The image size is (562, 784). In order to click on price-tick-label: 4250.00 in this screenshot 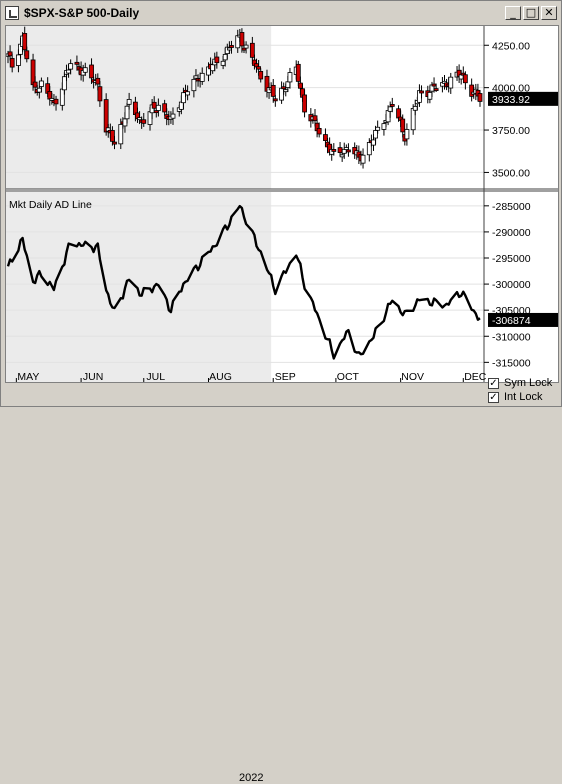, I will do `click(511, 46)`.